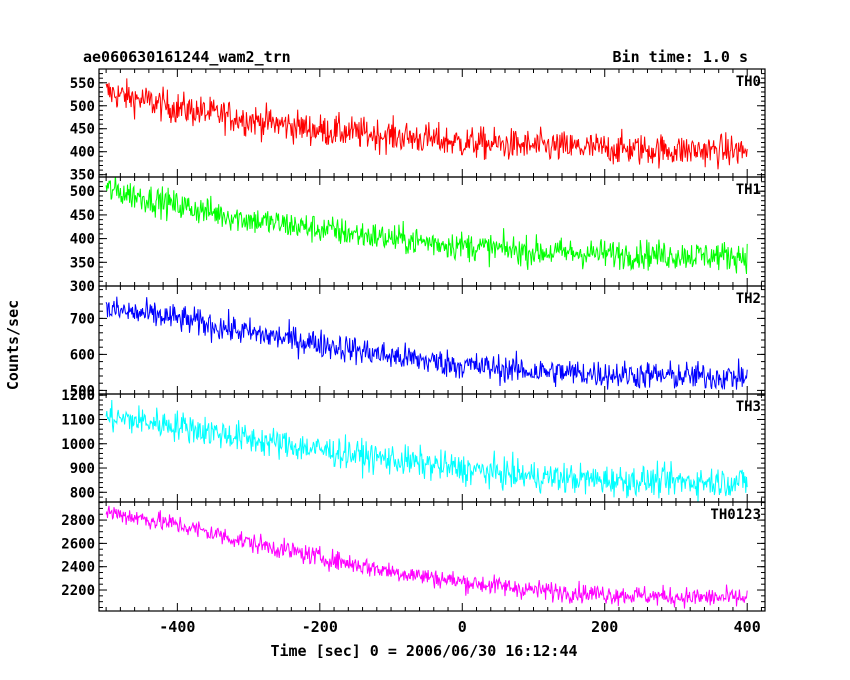  Describe the element at coordinates (187, 57) in the screenshot. I see `chart-title: ae060630161244_wam2_trn` at that location.